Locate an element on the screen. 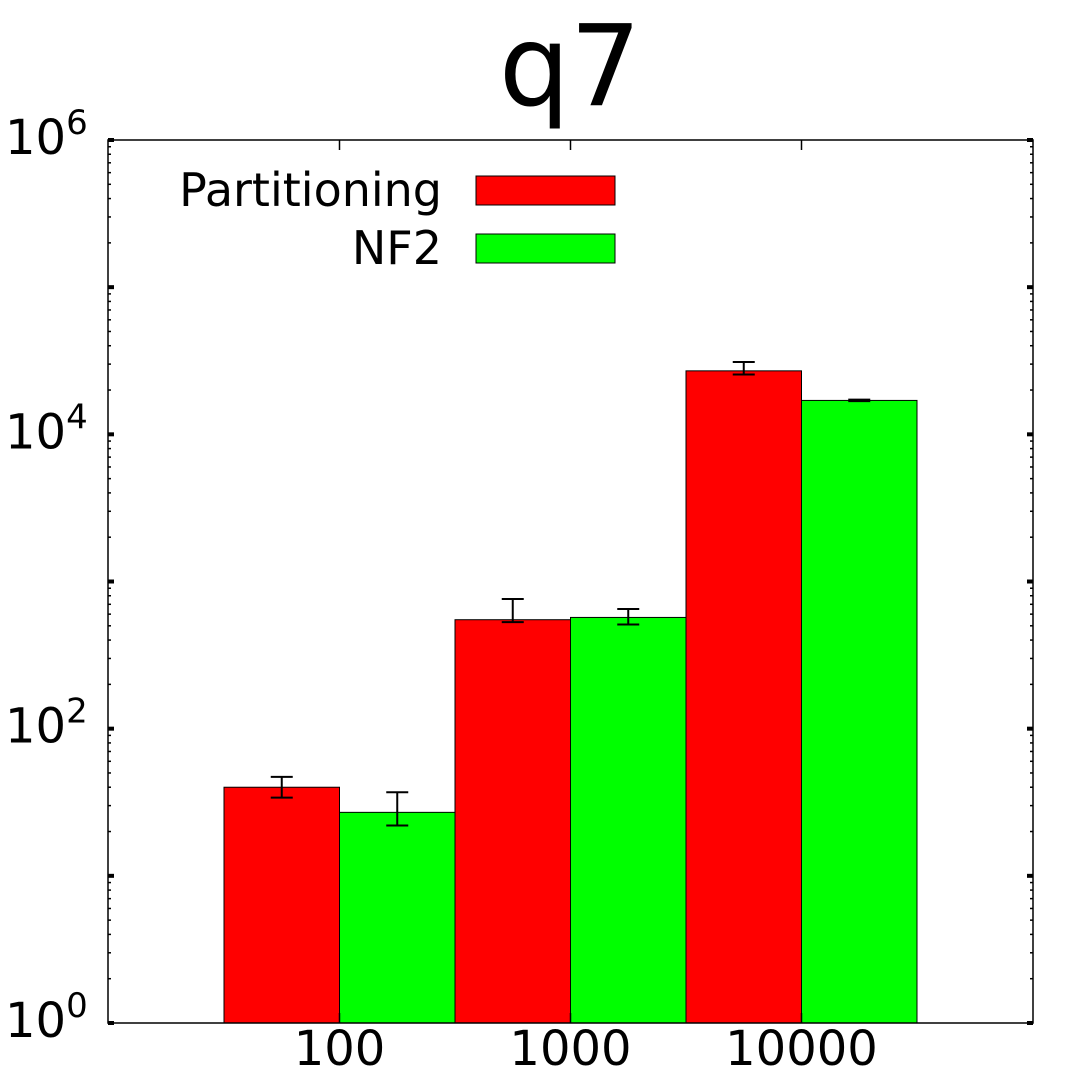  legend-label: NF2 is located at coordinates (397, 248).